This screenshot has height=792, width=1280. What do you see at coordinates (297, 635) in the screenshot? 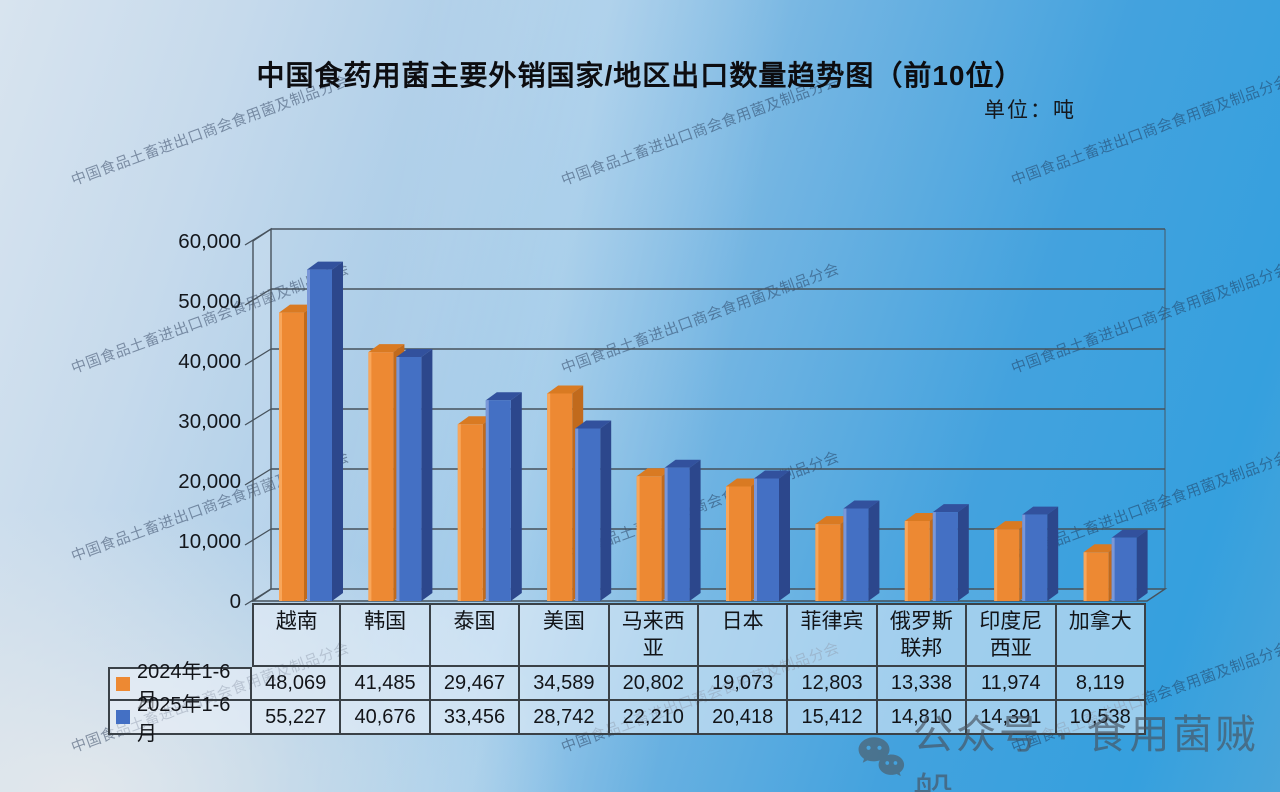
I see `category-header: 越南` at bounding box center [297, 635].